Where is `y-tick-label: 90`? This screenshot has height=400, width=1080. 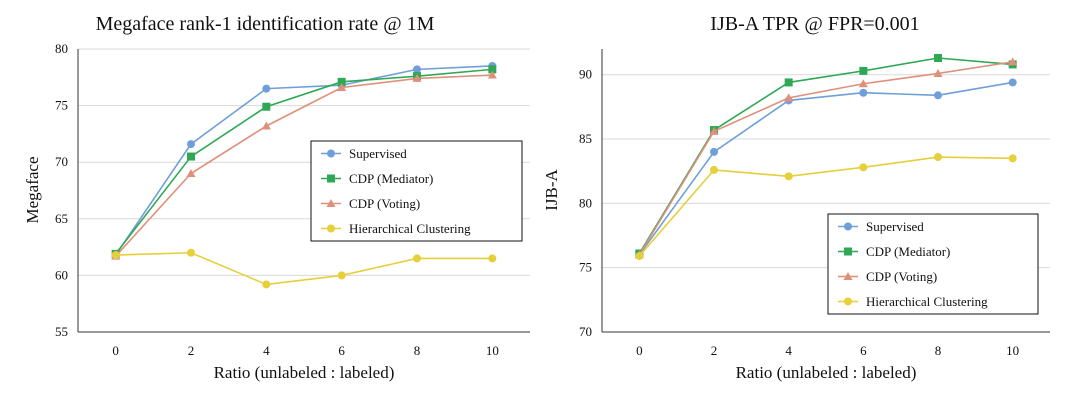 y-tick-label: 90 is located at coordinates (585, 74).